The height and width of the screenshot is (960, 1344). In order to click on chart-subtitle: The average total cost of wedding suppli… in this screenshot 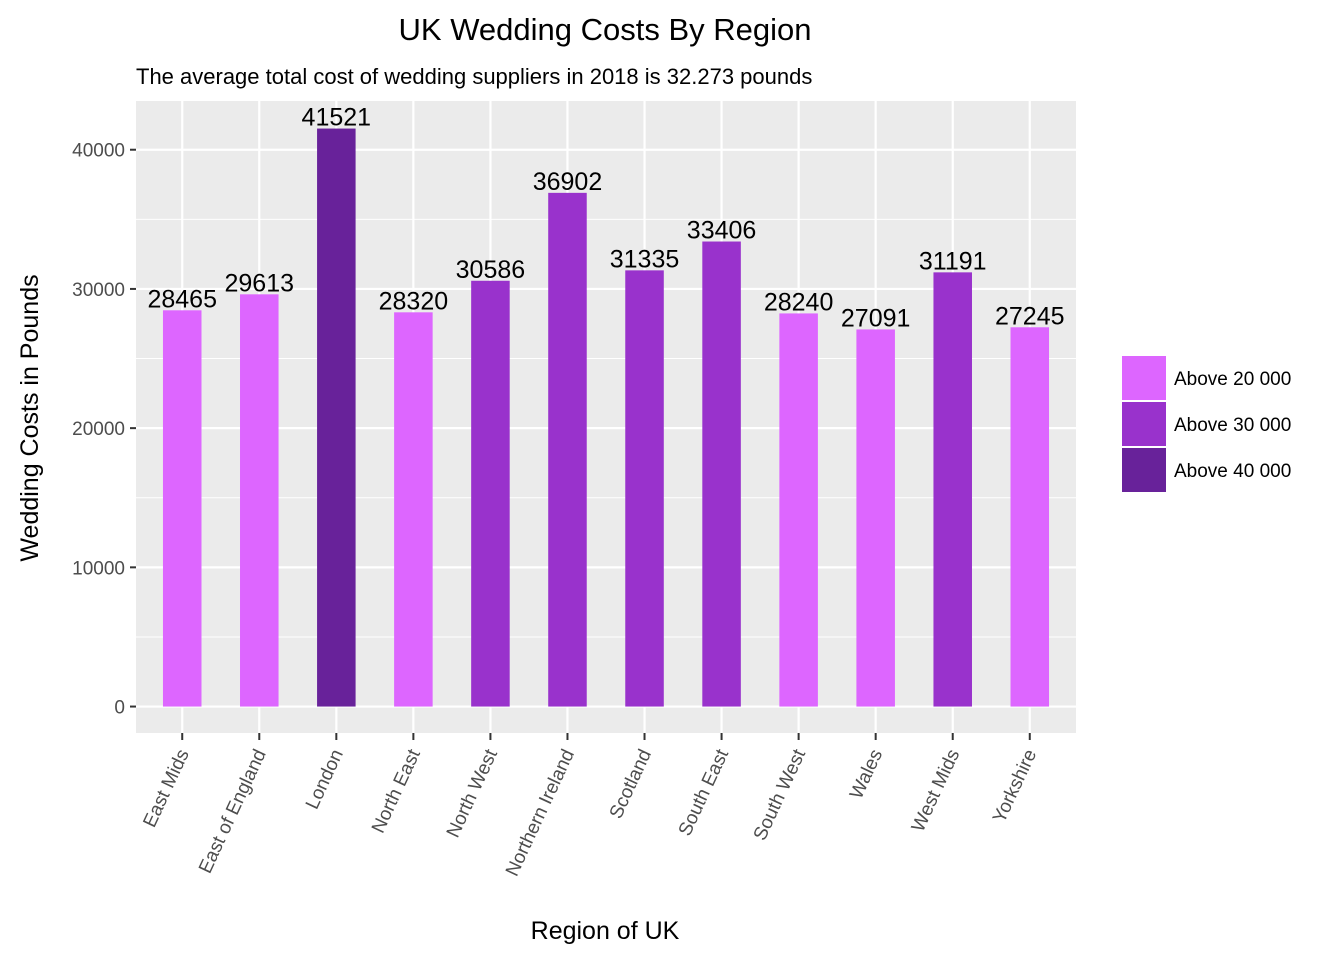, I will do `click(474, 76)`.